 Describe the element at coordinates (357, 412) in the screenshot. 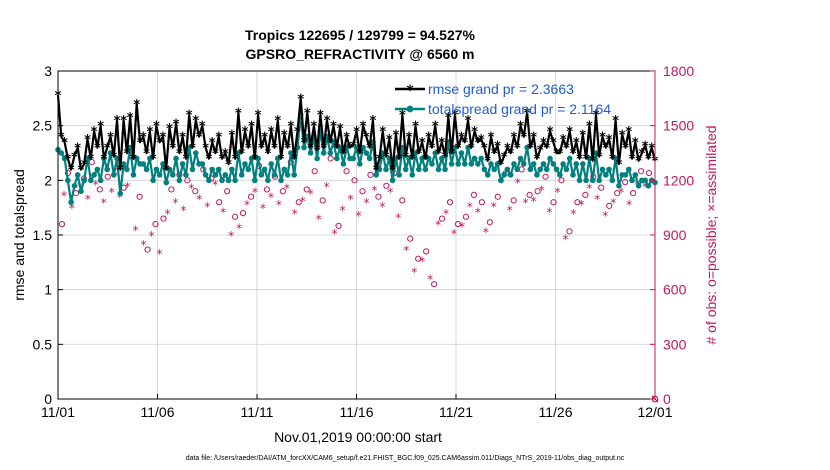

I see `x-tick-label: 11/16` at that location.